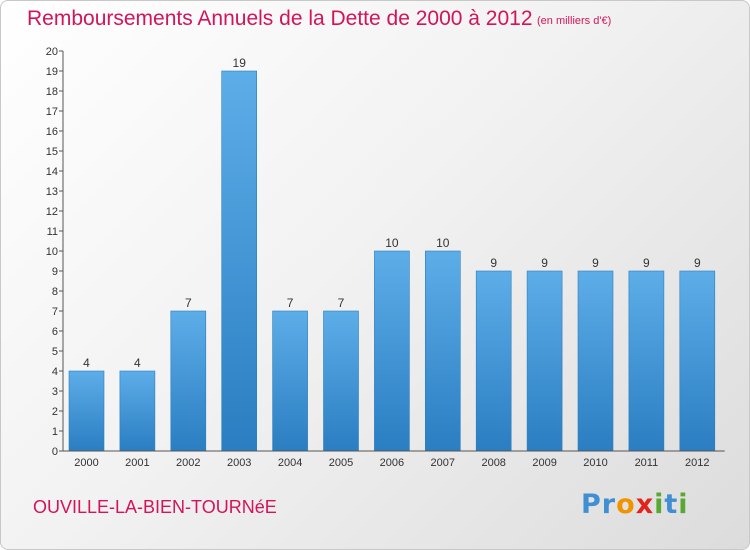  Describe the element at coordinates (493, 463) in the screenshot. I see `x-tick-2008: 2008` at that location.